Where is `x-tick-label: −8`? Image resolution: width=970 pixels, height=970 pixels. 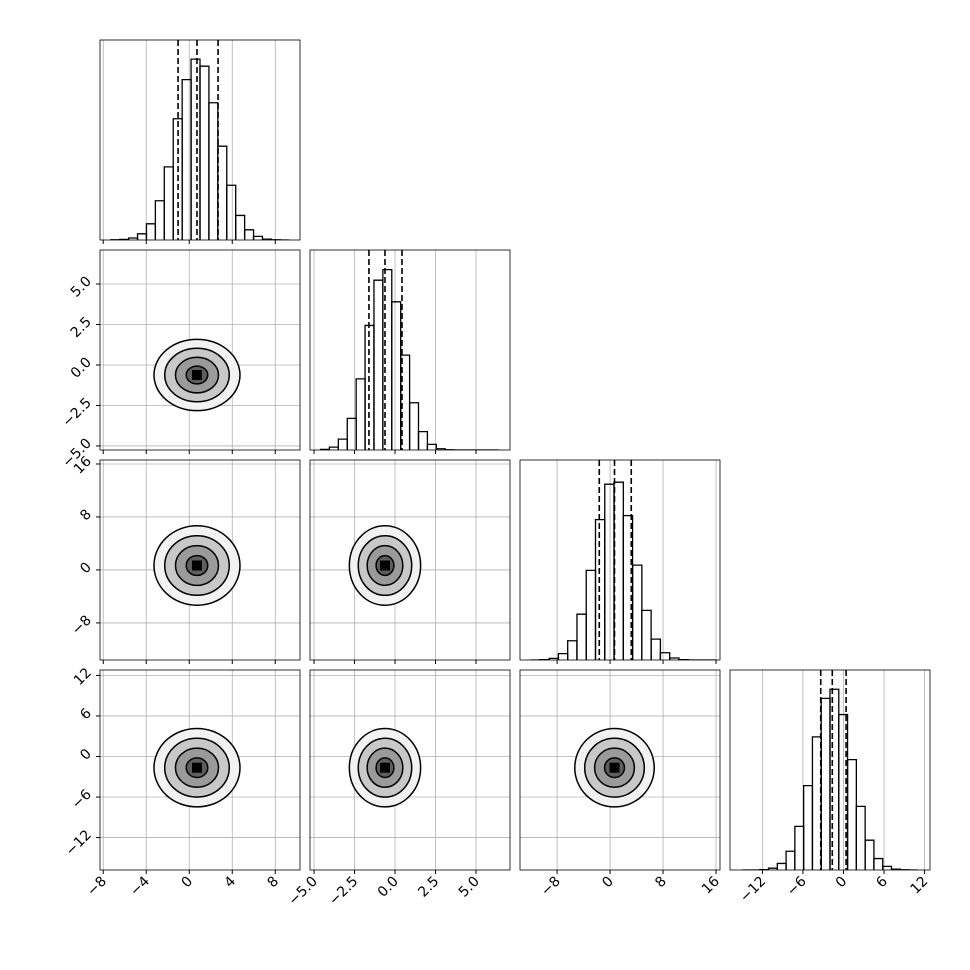
x-tick-label: −8 is located at coordinates (551, 887).